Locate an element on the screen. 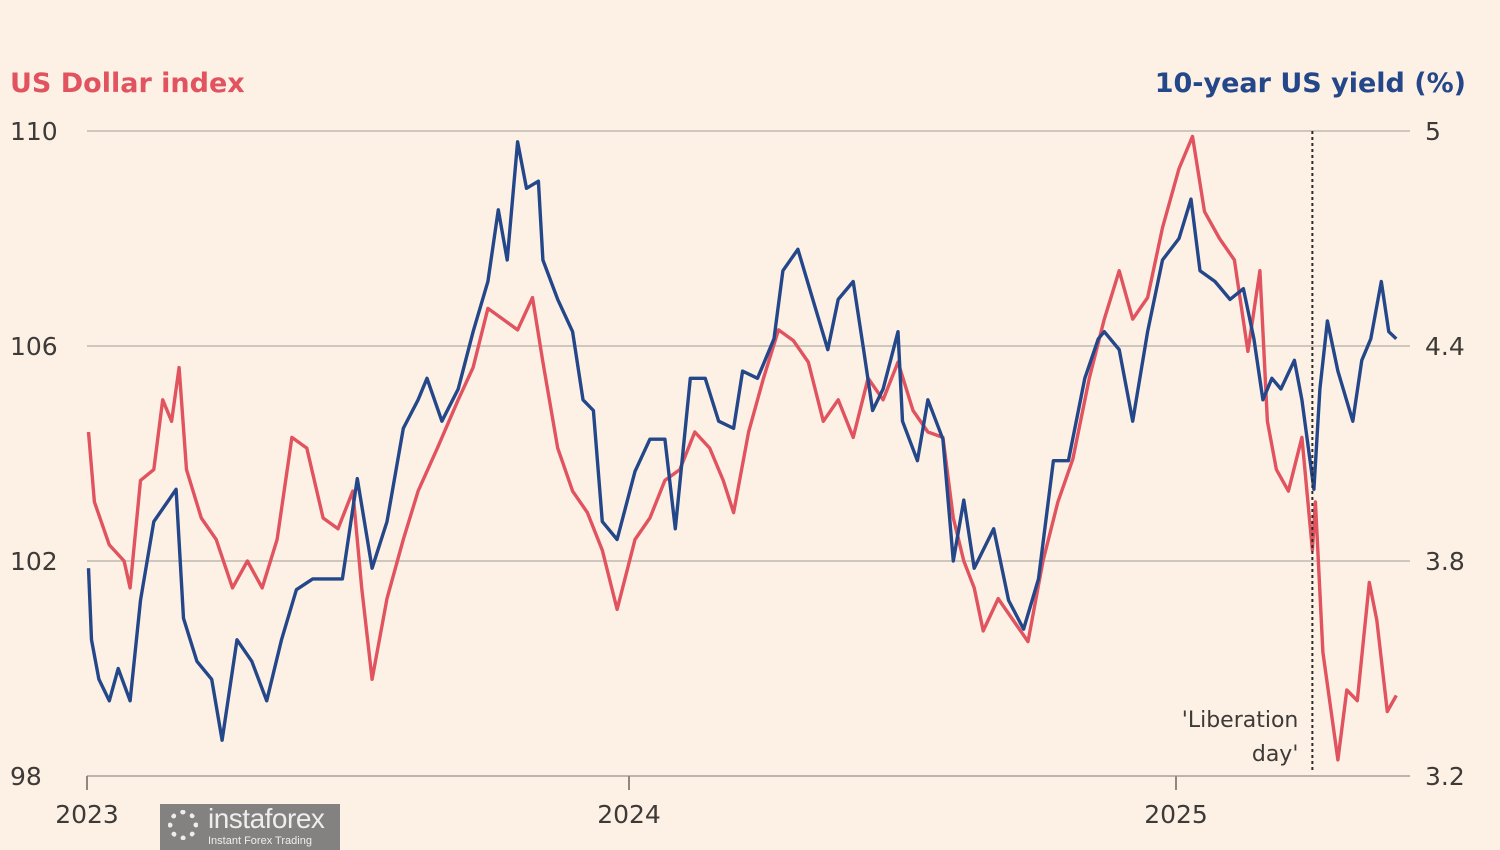  annotation-label-line1: 'Liberation is located at coordinates (1240, 720).